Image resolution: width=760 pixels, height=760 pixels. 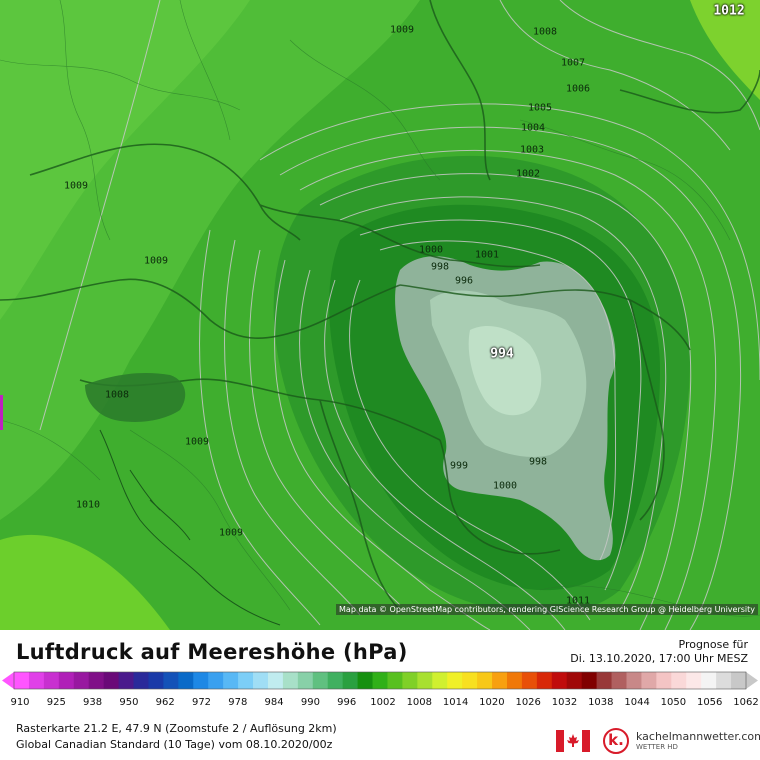 What do you see at coordinates (20, 702) in the screenshot?
I see `colorbar-tick-label: 910` at bounding box center [20, 702].